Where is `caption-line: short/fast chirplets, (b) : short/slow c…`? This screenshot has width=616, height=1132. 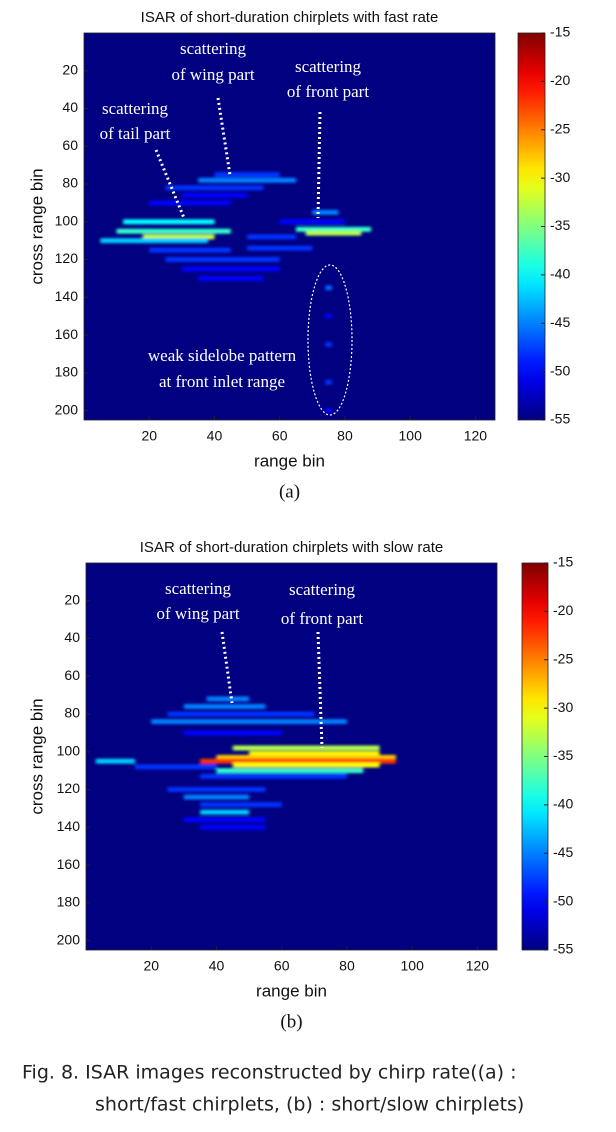 caption-line: short/fast chirplets, (b) : short/slow c… is located at coordinates (309, 1105).